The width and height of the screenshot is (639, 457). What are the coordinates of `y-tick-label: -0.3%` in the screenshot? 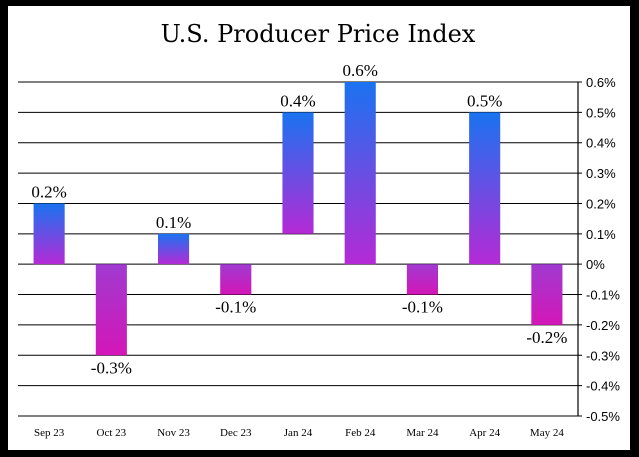 It's located at (603, 355).